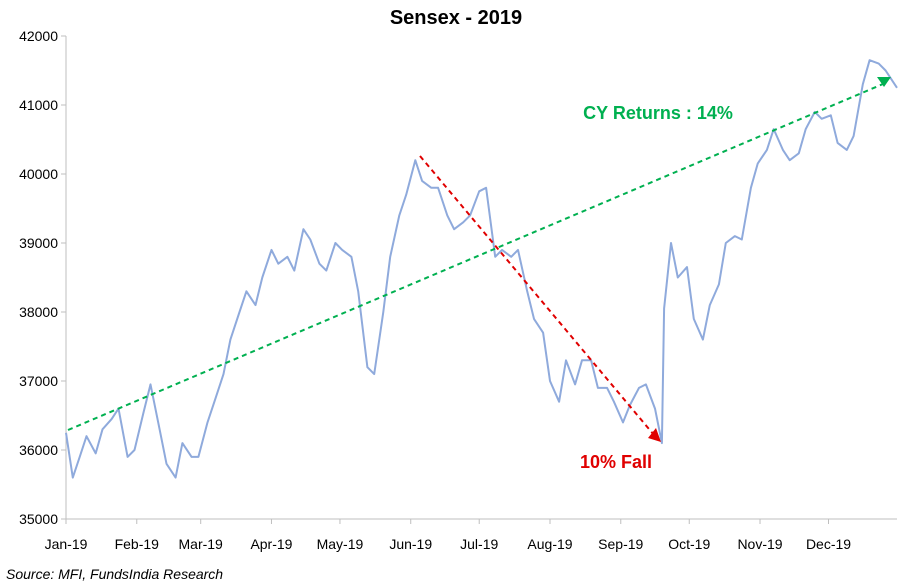 Image resolution: width=902 pixels, height=588 pixels. What do you see at coordinates (66, 544) in the screenshot?
I see `x-tick-label: Jan-19` at bounding box center [66, 544].